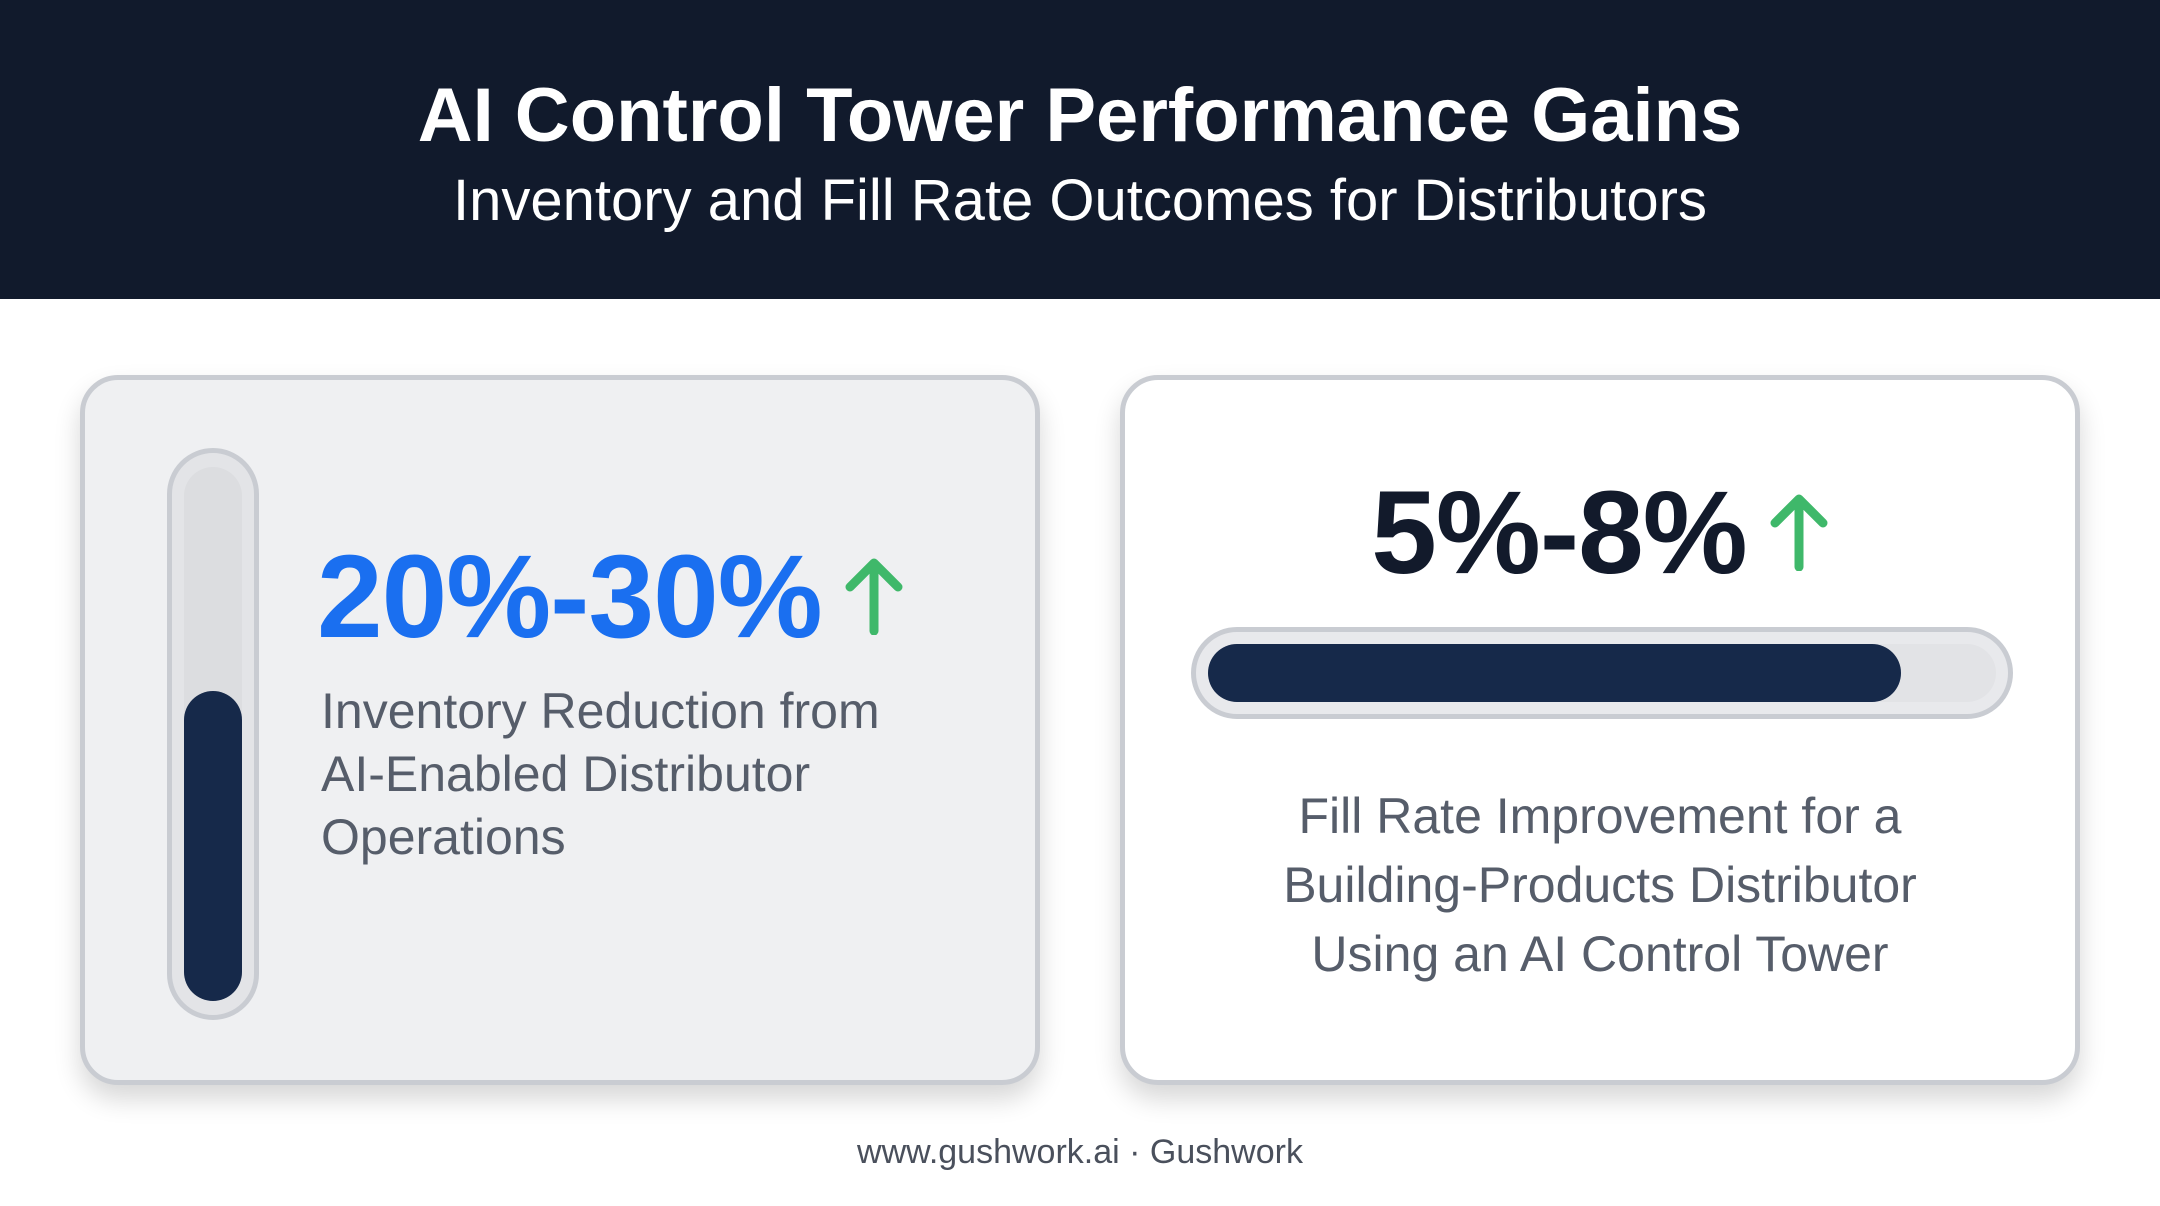 This screenshot has width=2160, height=1206. I want to click on inventory-gauge-fill, so click(213, 846).